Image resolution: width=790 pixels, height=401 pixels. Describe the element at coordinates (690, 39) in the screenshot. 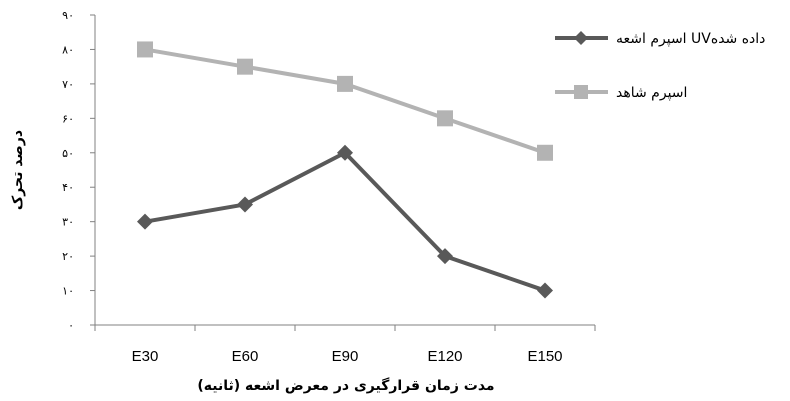

I see `legend-label-uv-treated: اسپرم اشعه UVداده شده` at that location.